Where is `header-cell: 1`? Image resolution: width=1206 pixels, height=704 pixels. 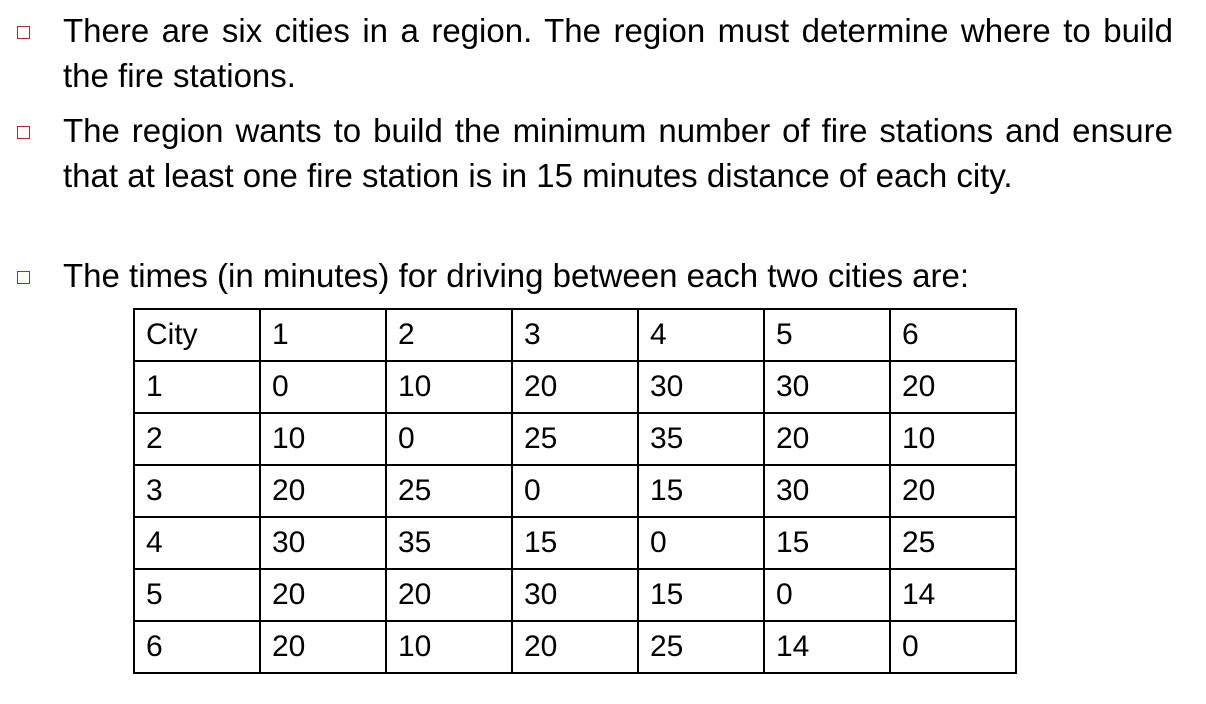
header-cell: 1 is located at coordinates (323, 335).